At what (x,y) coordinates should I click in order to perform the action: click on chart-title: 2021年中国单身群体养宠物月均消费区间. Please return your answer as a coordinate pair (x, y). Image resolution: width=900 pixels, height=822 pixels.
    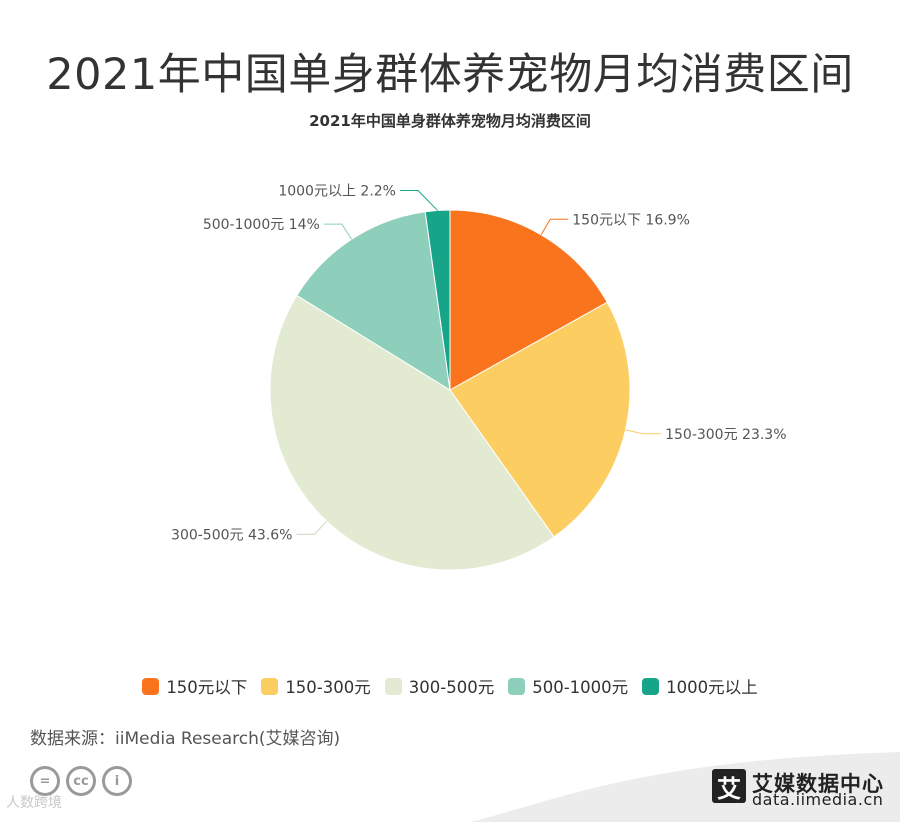
    Looking at the image, I should click on (450, 121).